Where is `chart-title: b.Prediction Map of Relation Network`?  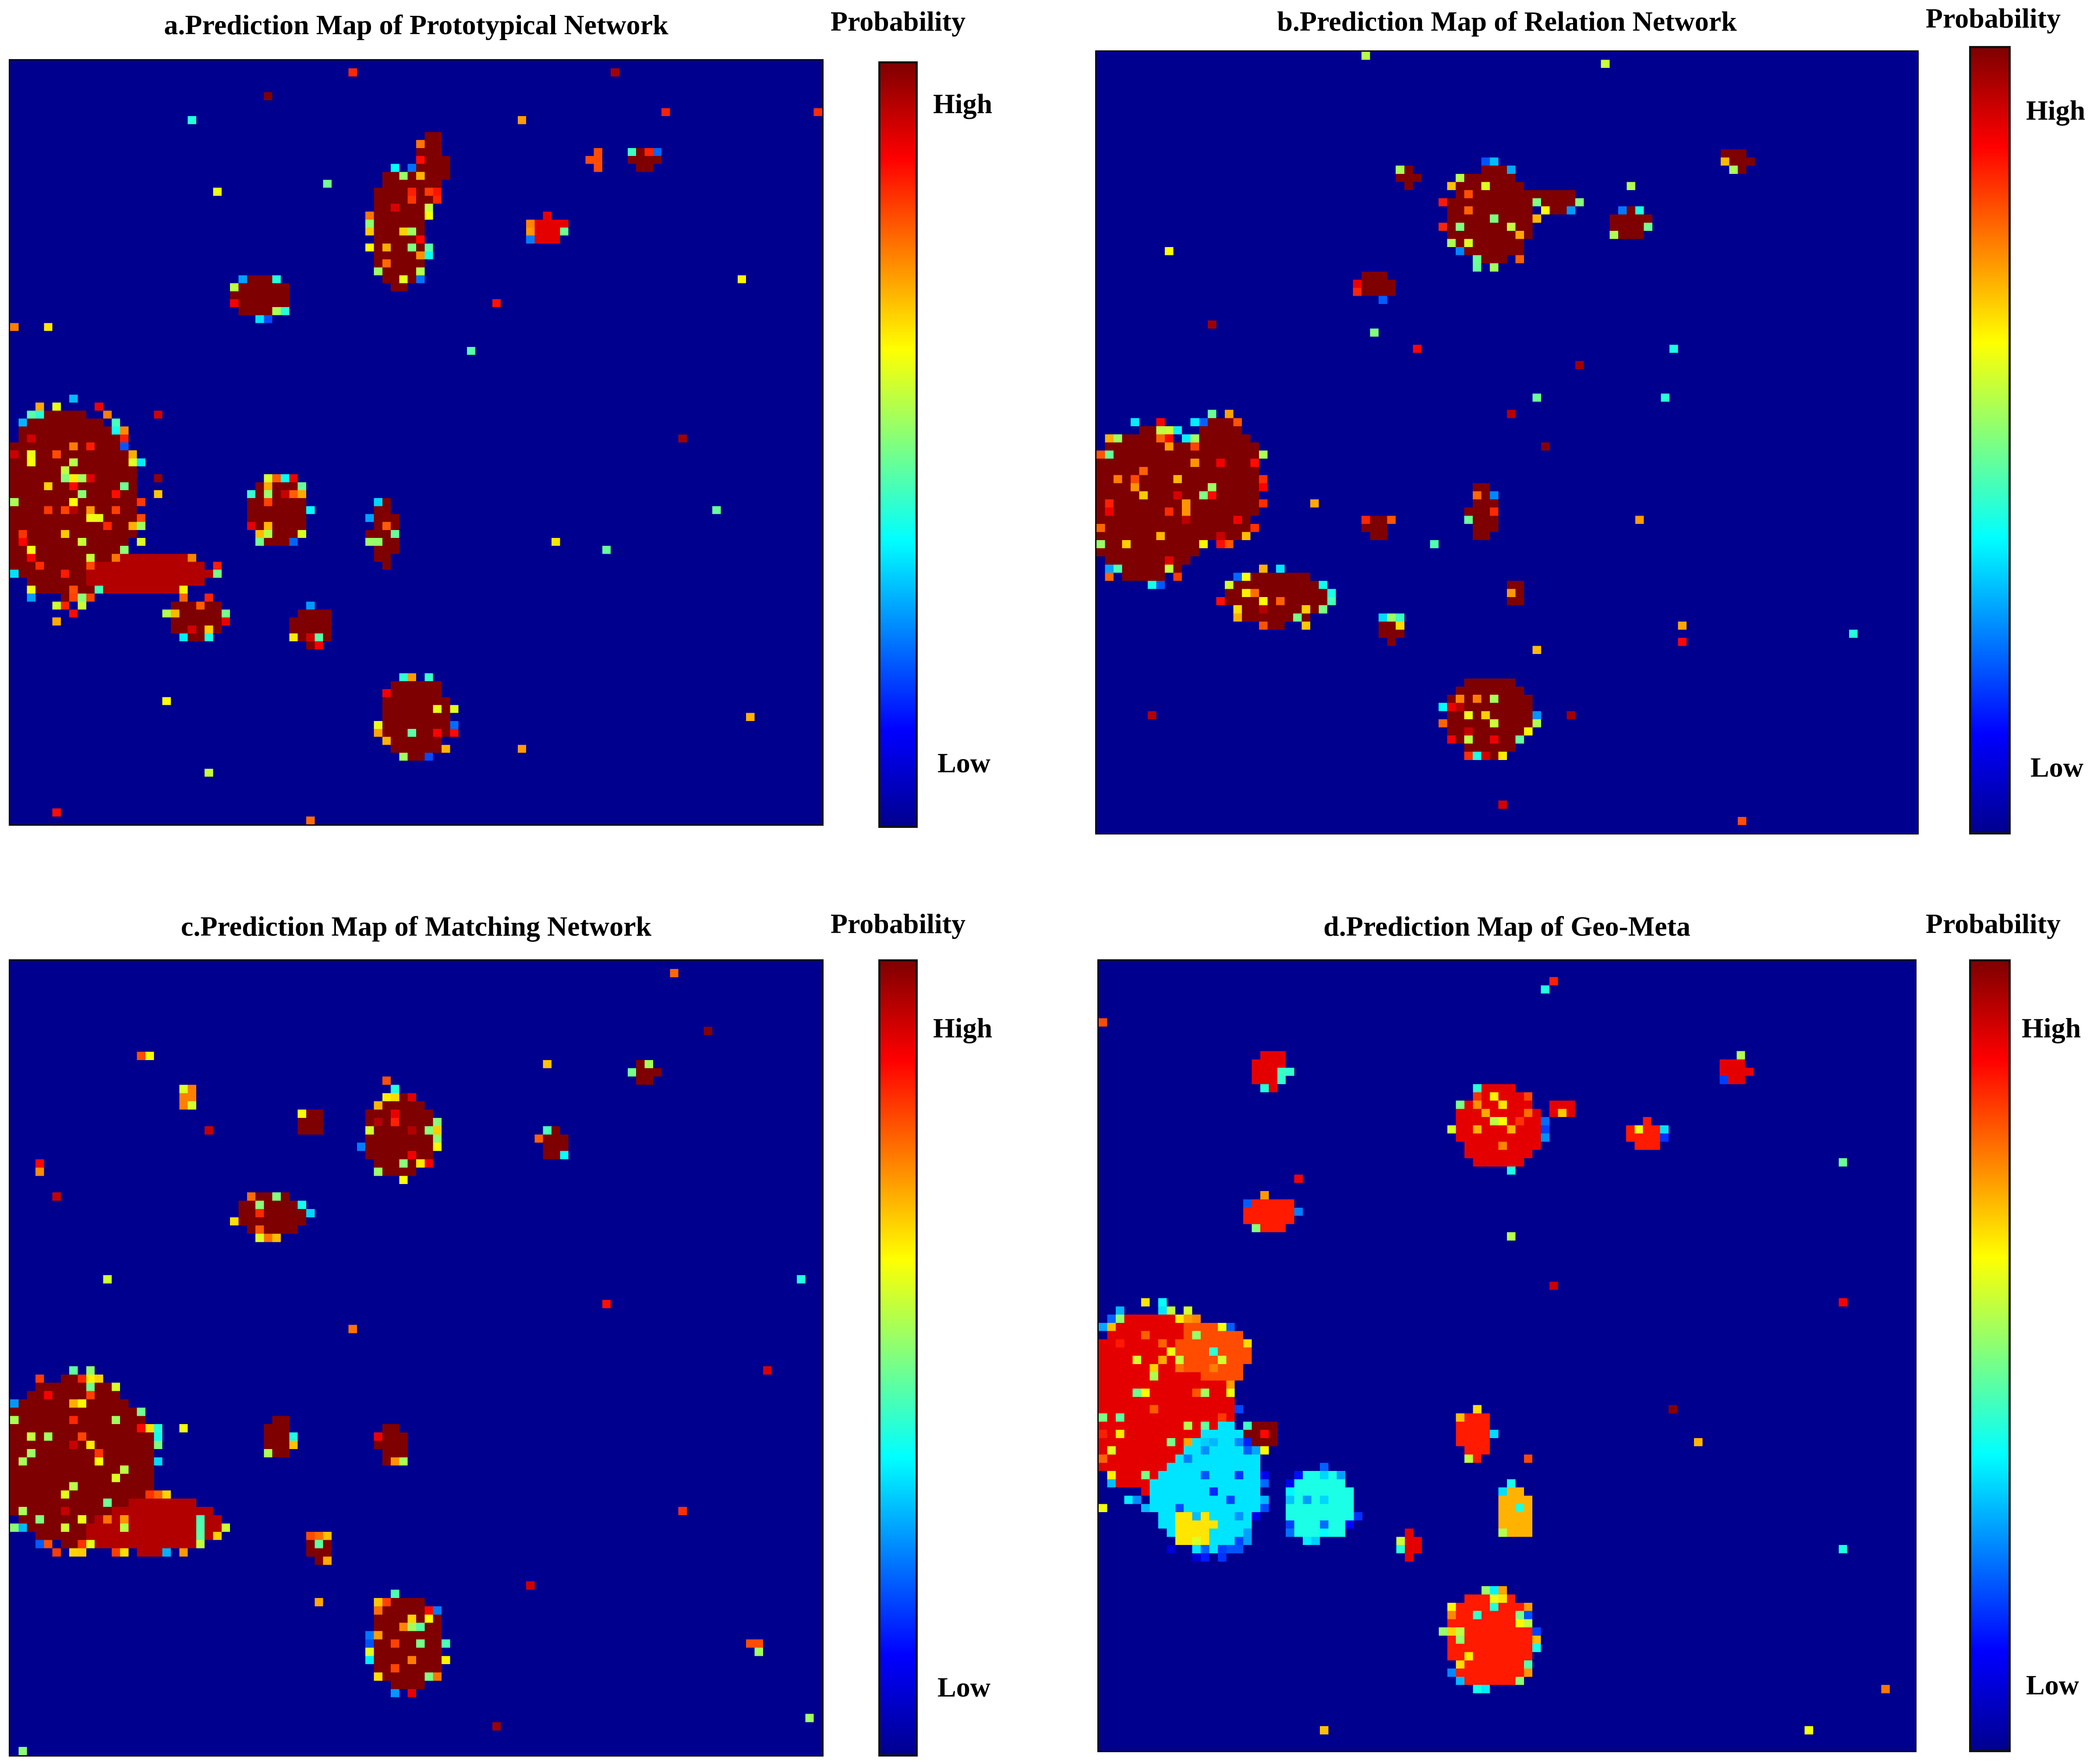
chart-title: b.Prediction Map of Relation Network is located at coordinates (1507, 21).